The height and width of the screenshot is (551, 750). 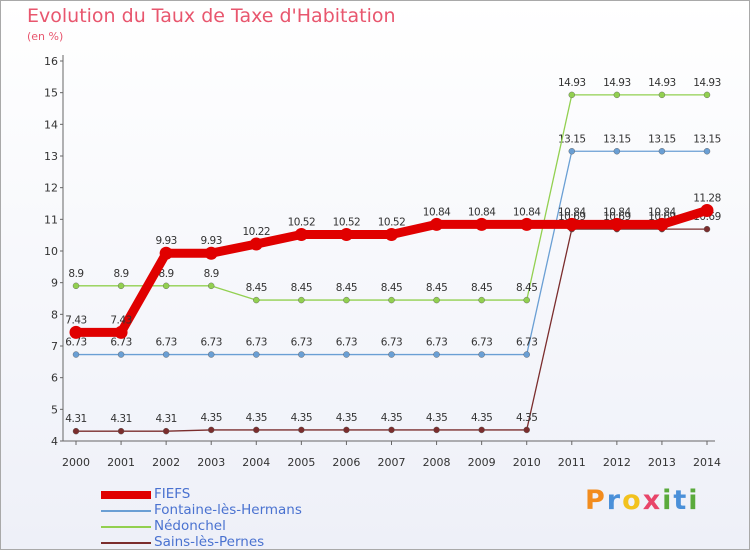 What do you see at coordinates (51, 61) in the screenshot?
I see `y-tick-label: 16` at bounding box center [51, 61].